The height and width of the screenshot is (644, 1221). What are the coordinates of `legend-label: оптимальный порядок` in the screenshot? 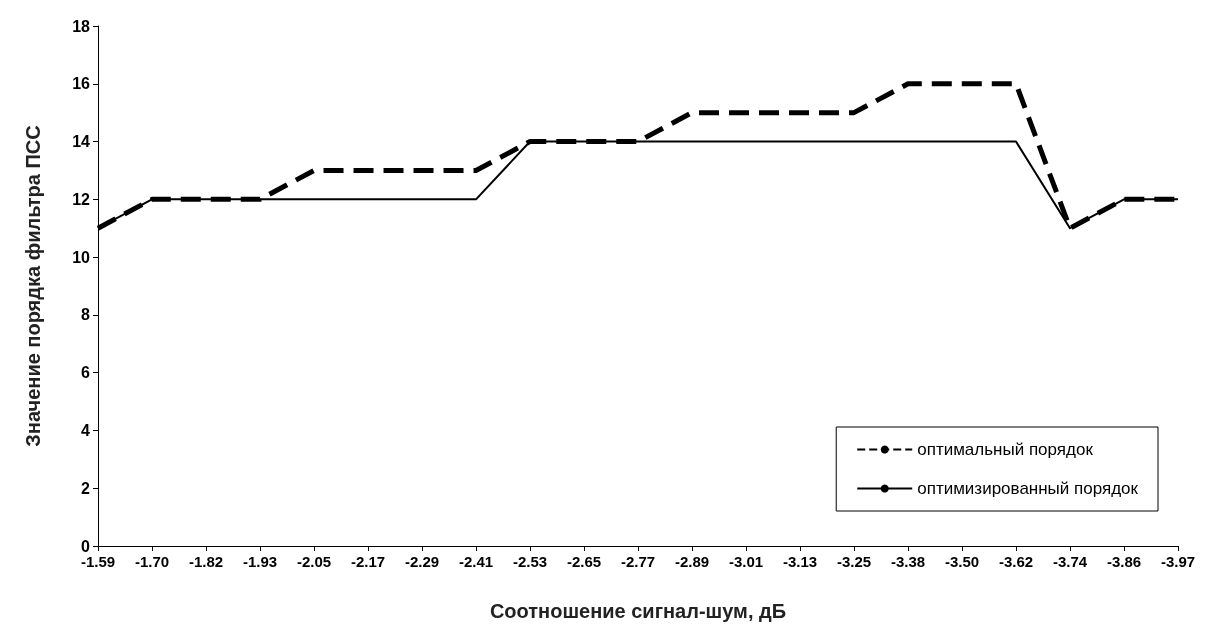 It's located at (1005, 449).